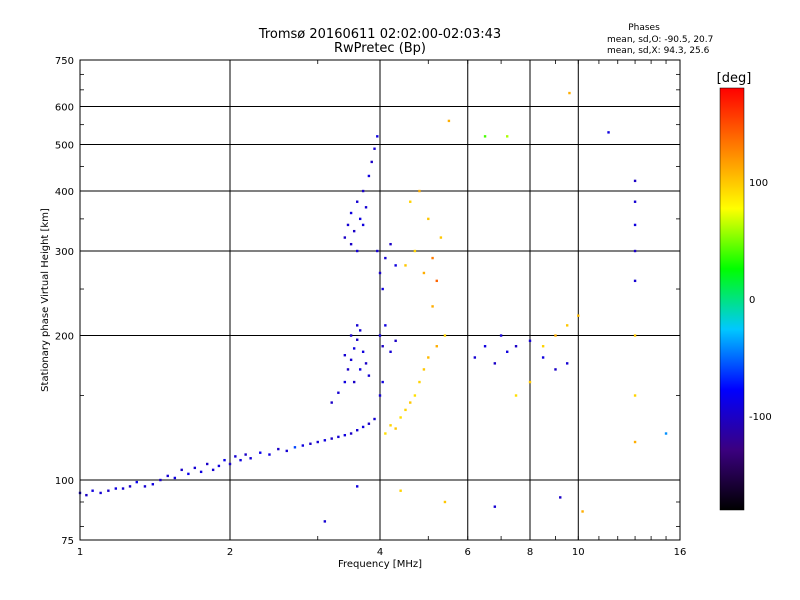 Image resolution: width=800 pixels, height=600 pixels. What do you see at coordinates (644, 28) in the screenshot?
I see `stats-title: Phases` at bounding box center [644, 28].